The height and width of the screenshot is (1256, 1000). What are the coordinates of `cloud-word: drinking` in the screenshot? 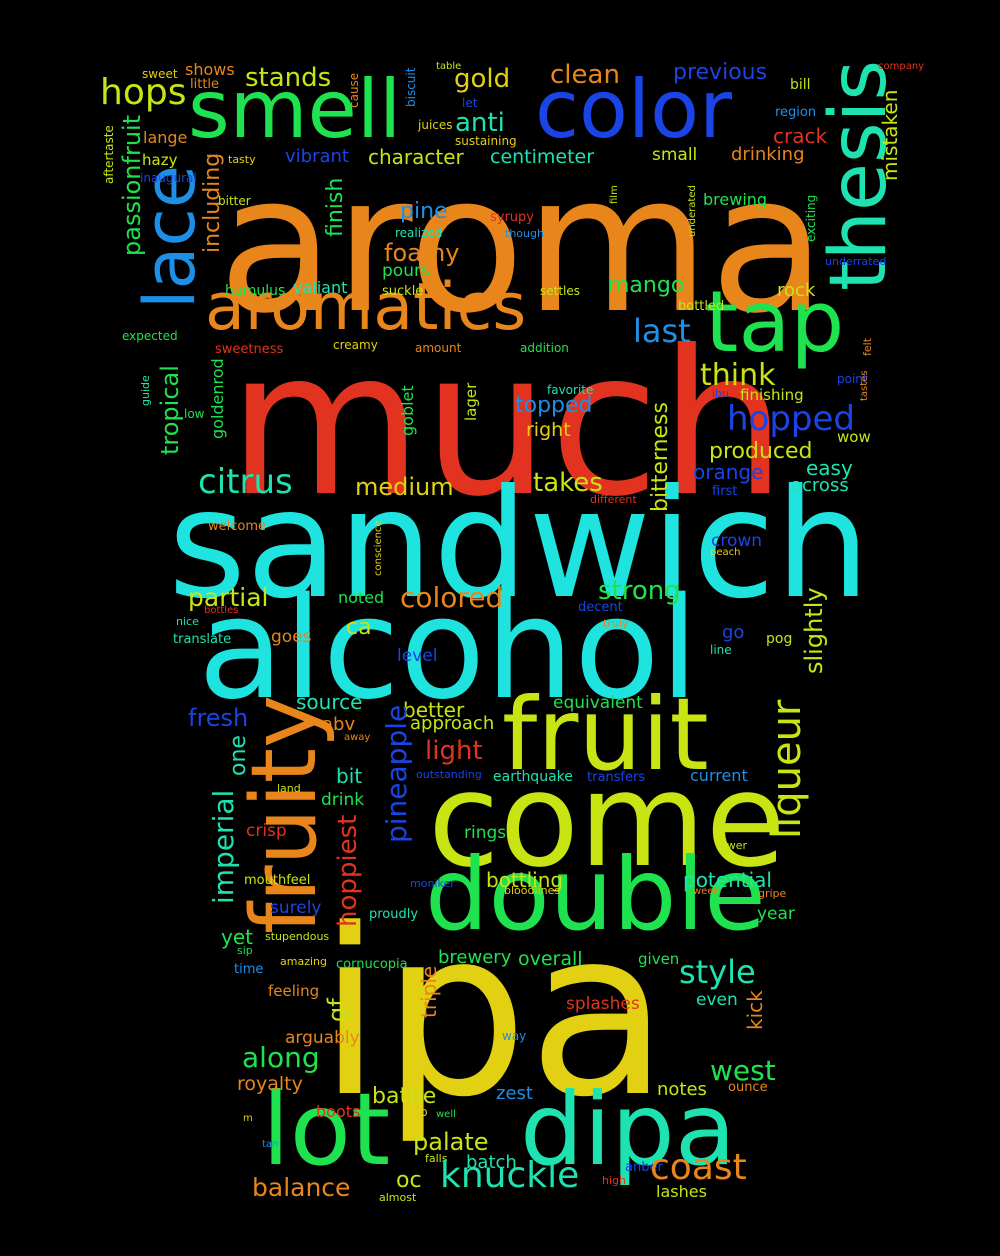 It's located at (768, 154).